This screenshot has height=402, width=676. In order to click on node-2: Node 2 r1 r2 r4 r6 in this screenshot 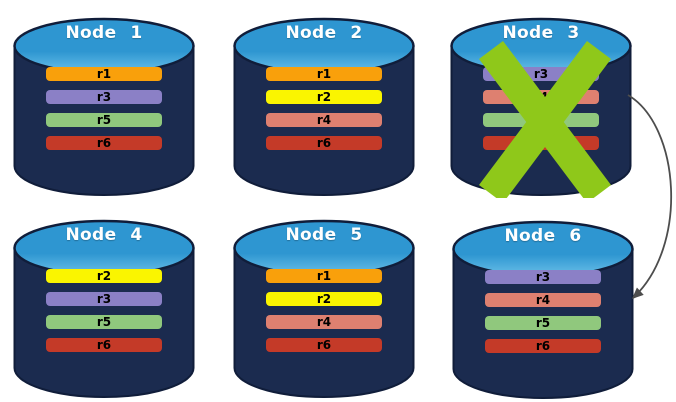, I will do `click(324, 104)`.